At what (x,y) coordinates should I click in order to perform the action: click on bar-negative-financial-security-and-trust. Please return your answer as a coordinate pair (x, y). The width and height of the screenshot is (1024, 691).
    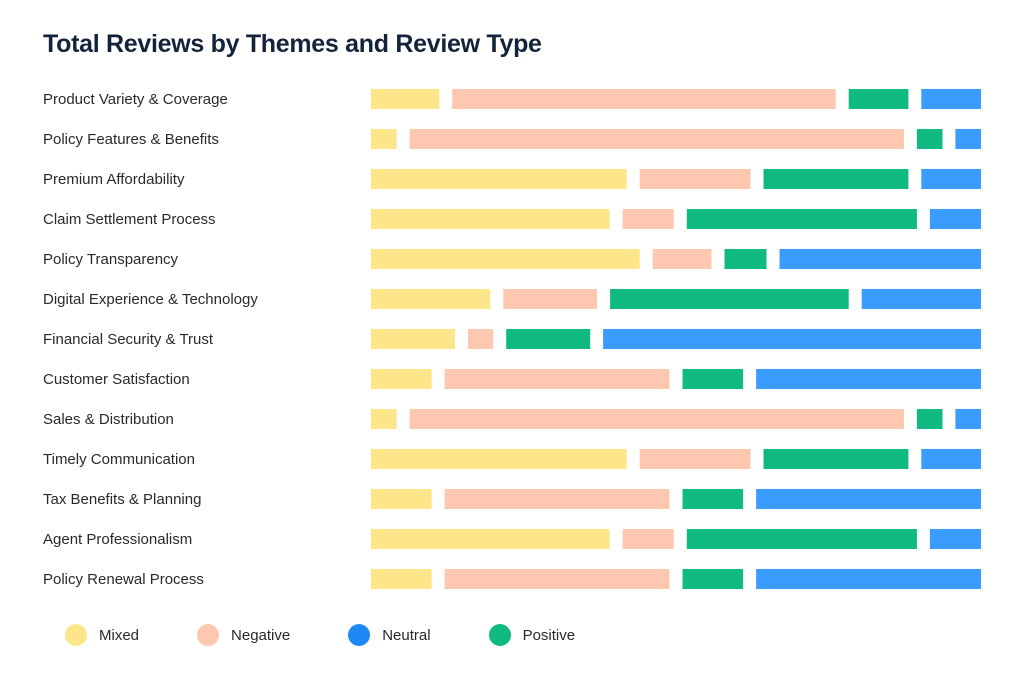
    Looking at the image, I should click on (481, 339).